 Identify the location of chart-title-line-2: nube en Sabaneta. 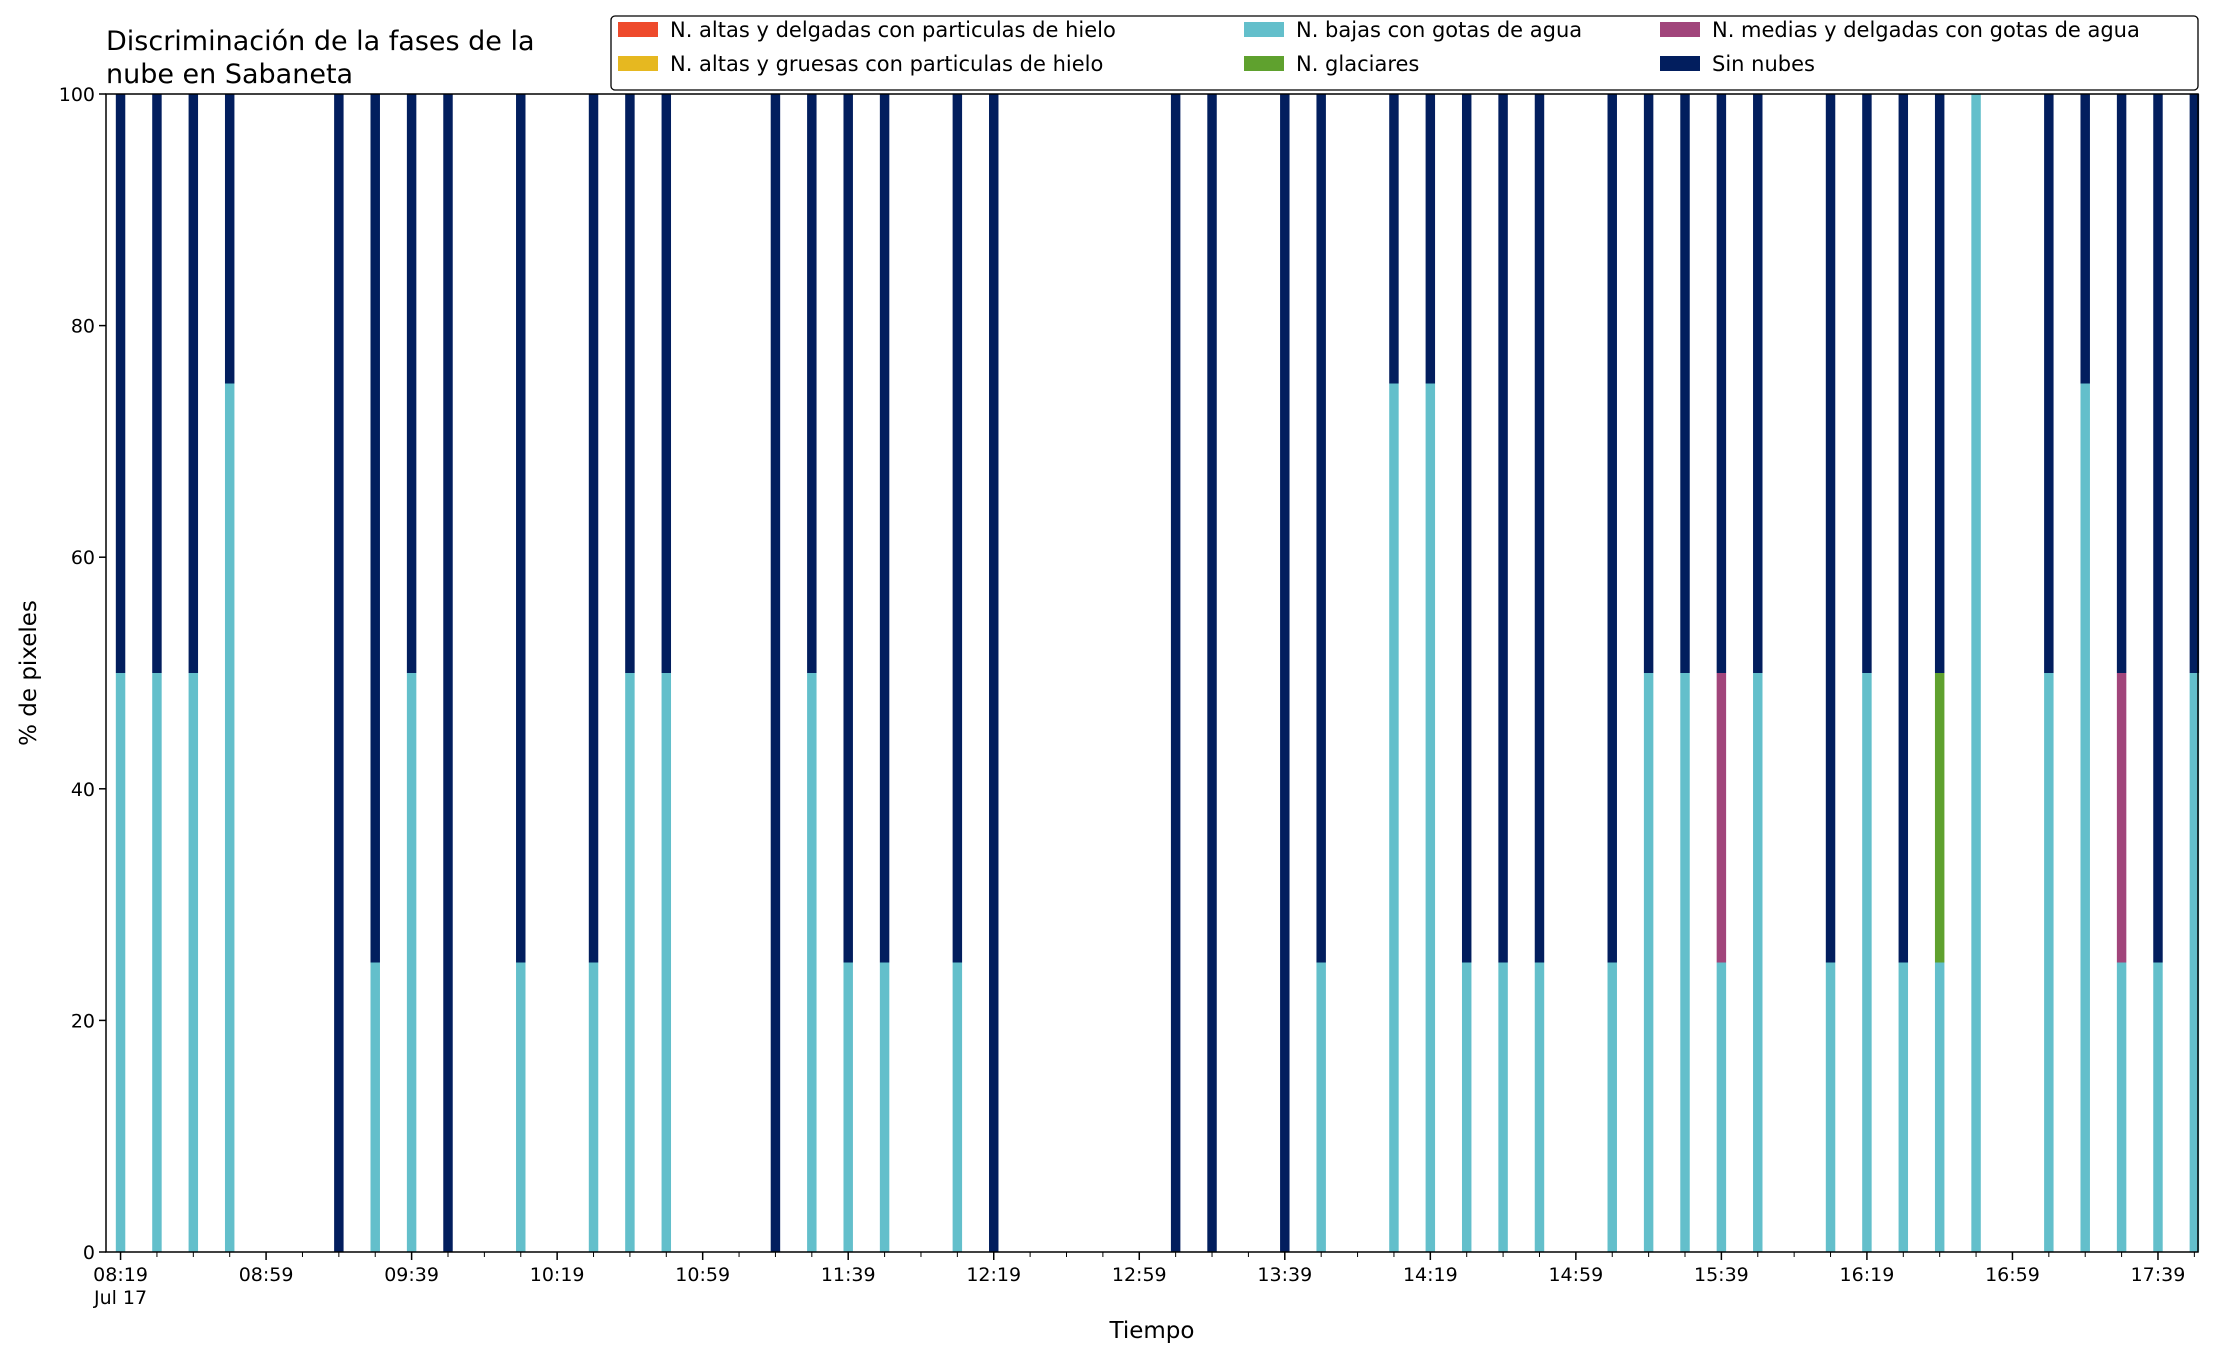
(229, 74).